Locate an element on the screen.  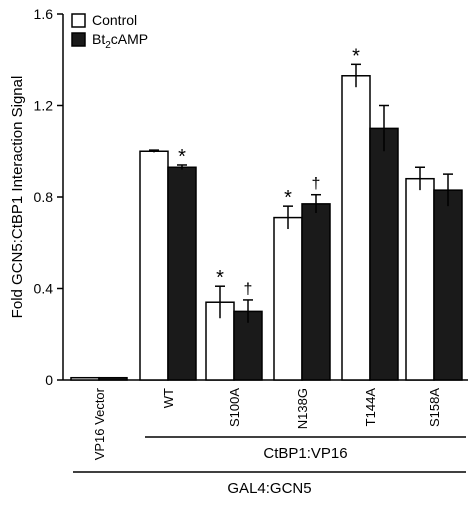
x-tick-label: N138G is located at coordinates (302, 408).